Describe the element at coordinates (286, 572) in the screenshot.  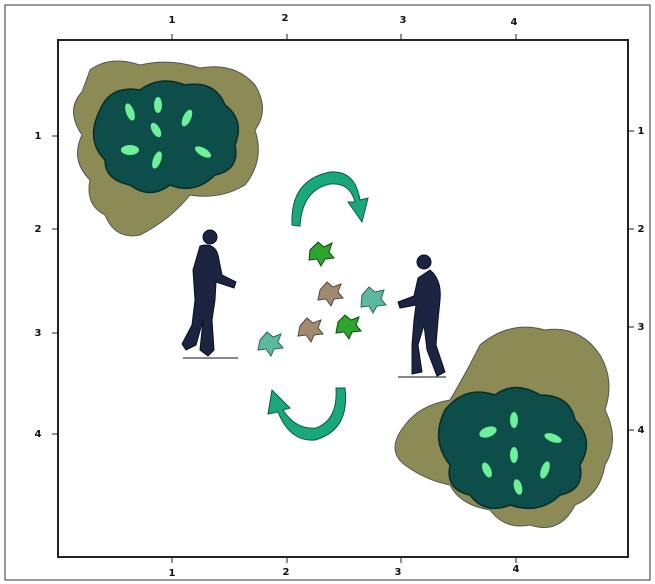
I see `bottom-label: 2` at that location.